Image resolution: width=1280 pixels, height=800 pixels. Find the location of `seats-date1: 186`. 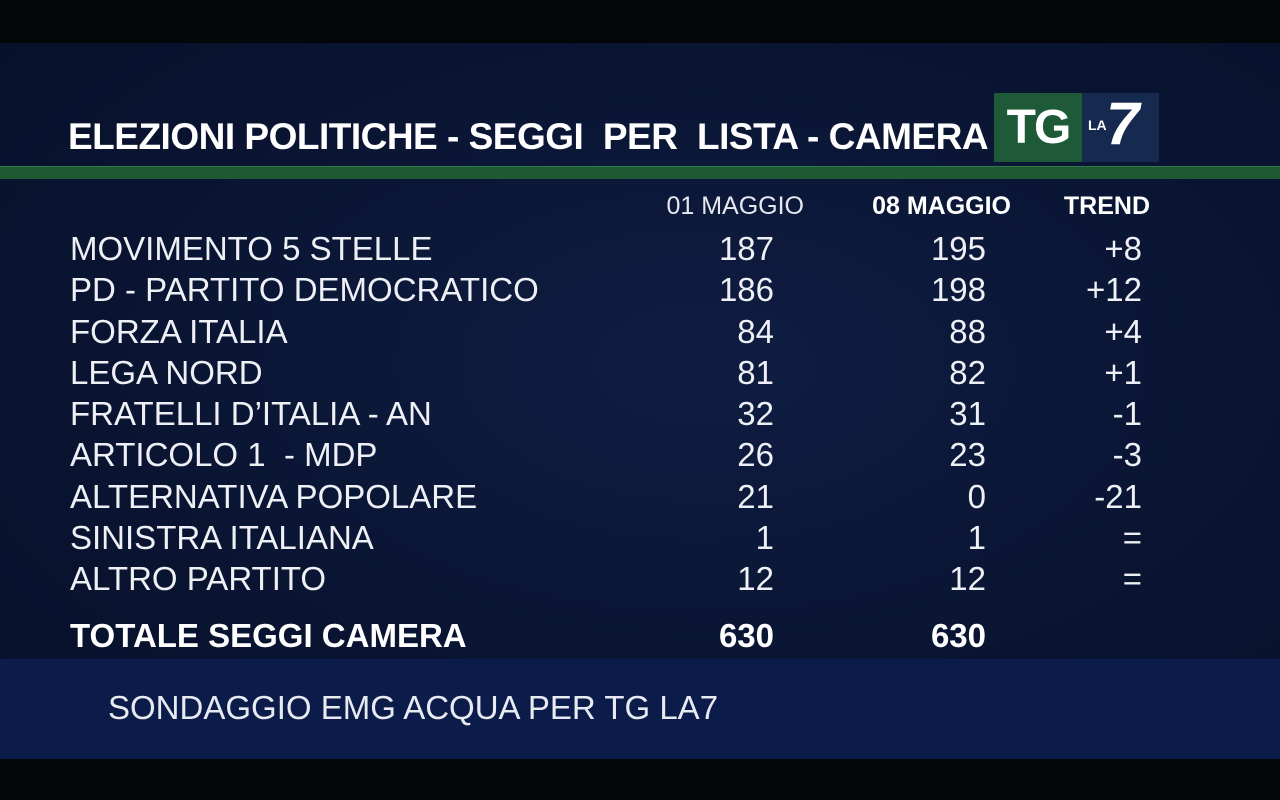

seats-date1: 186 is located at coordinates (746, 290).